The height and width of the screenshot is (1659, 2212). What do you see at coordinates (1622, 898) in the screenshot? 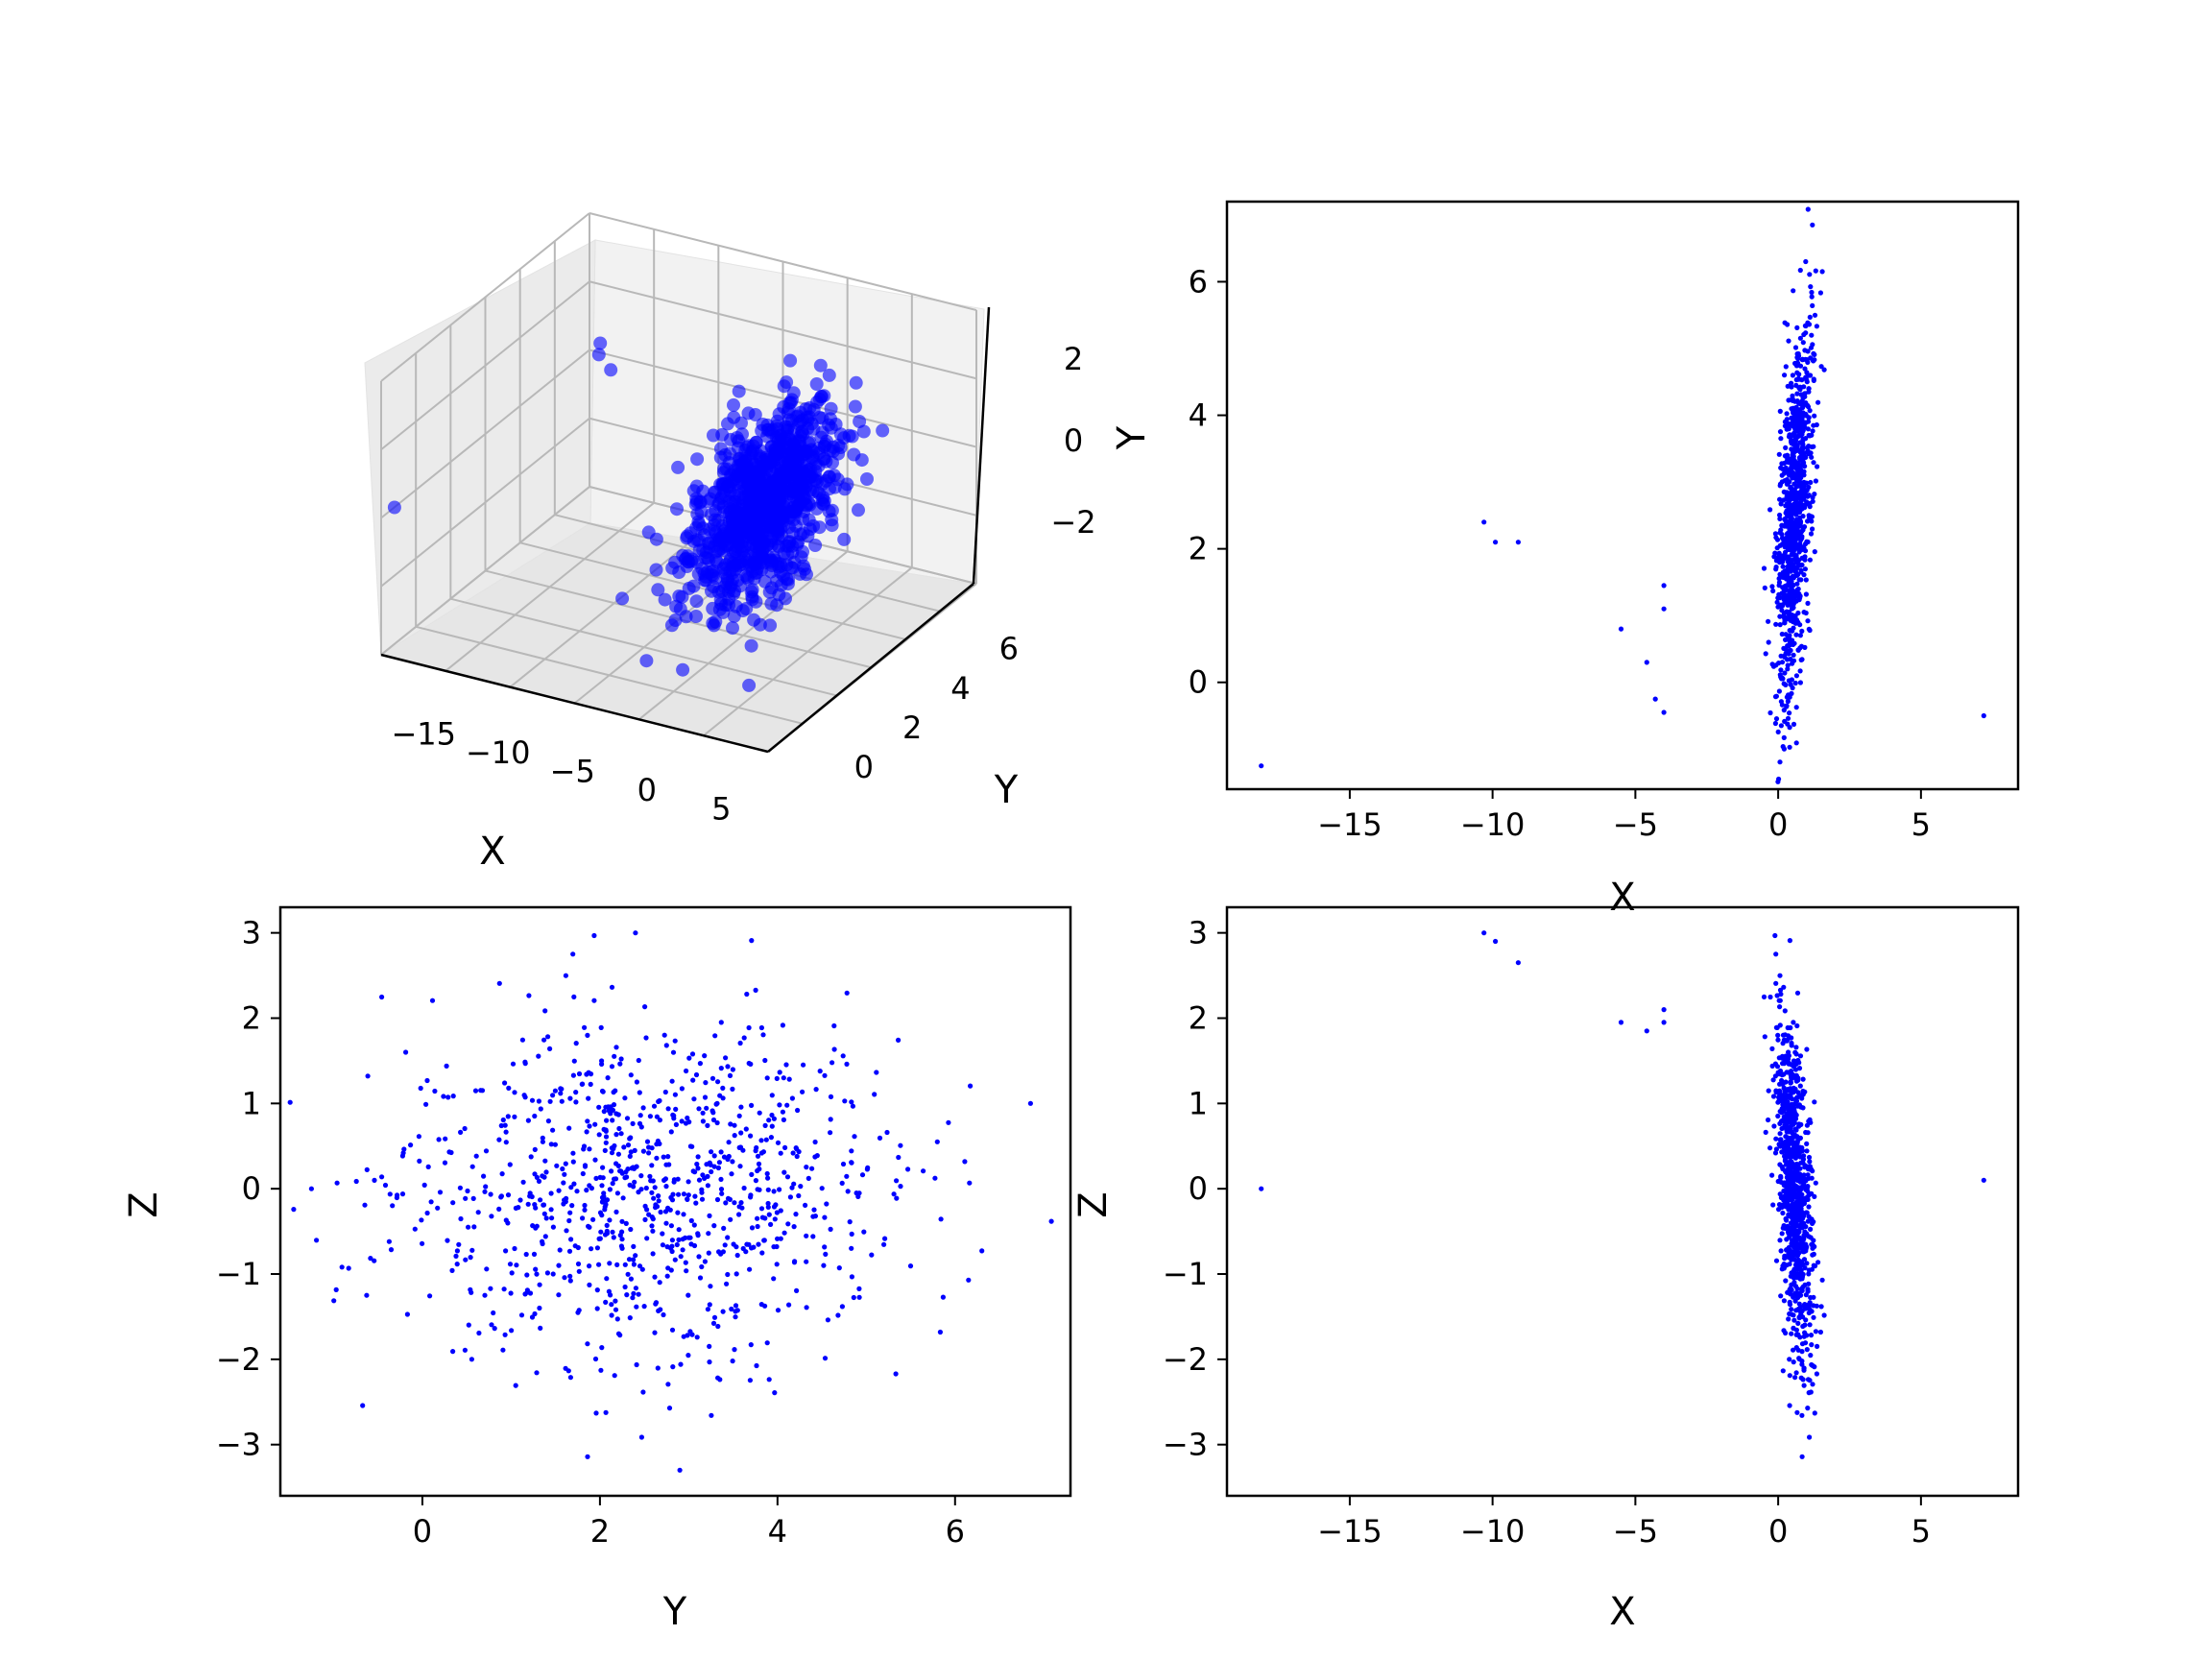
I see `x-axis-label-xy: X` at bounding box center [1622, 898].